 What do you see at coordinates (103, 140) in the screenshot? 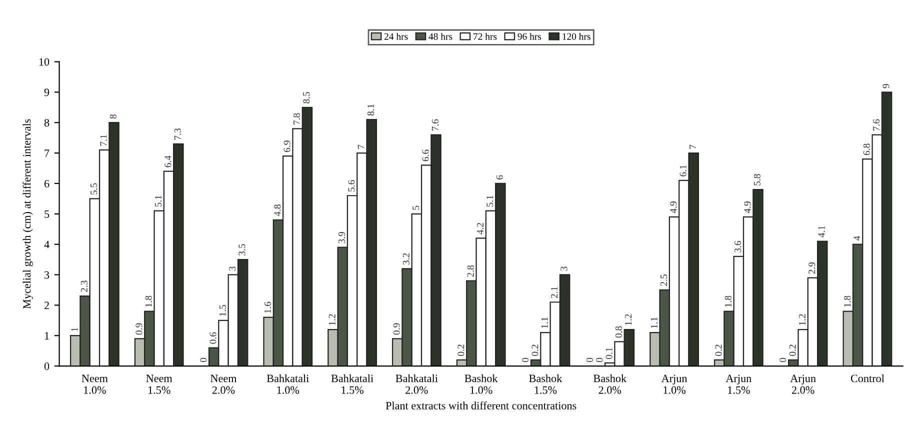
I see `data-label: 7.1` at bounding box center [103, 140].